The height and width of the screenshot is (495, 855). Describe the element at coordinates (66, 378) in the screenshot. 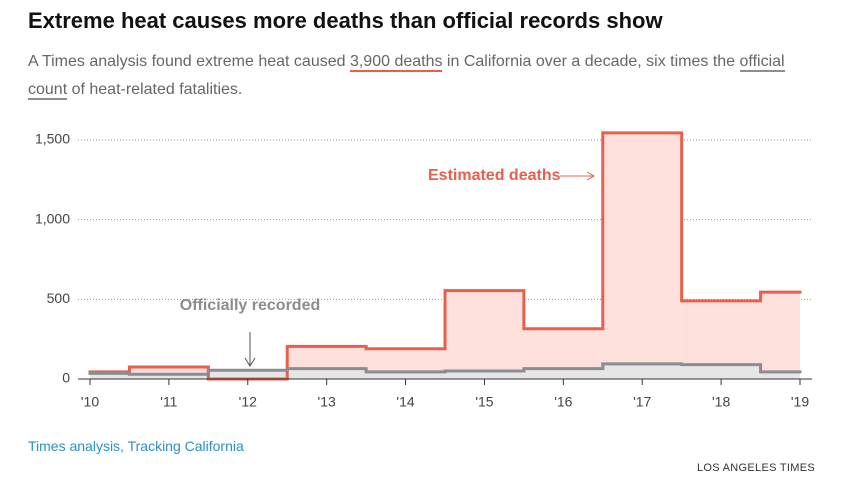

I see `y-tick-label: 0` at that location.